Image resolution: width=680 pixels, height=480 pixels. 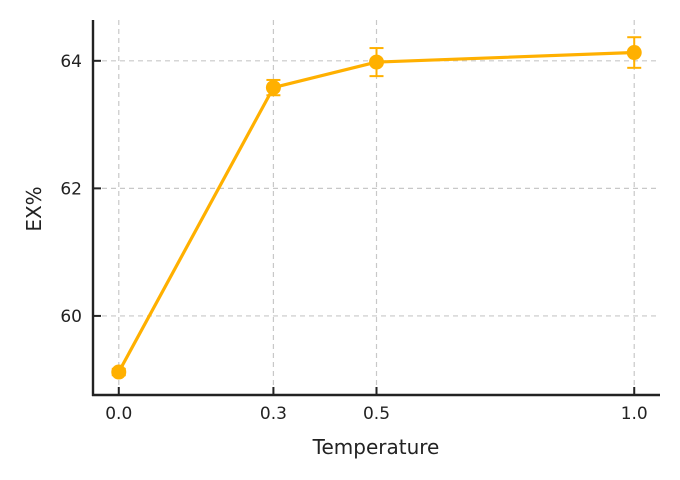 I want to click on y-tick-label: 60, so click(x=71, y=317).